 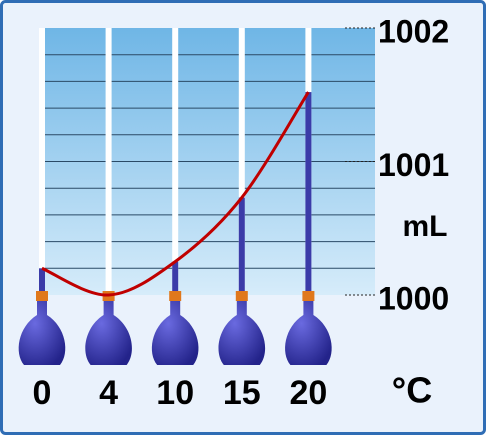 What do you see at coordinates (412, 390) in the screenshot?
I see `x-axis-label: °C` at bounding box center [412, 390].